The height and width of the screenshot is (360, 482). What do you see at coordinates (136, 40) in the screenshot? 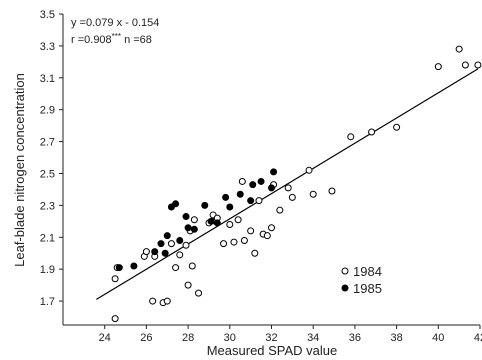
I see `stats-suffix: n =68` at bounding box center [136, 40].